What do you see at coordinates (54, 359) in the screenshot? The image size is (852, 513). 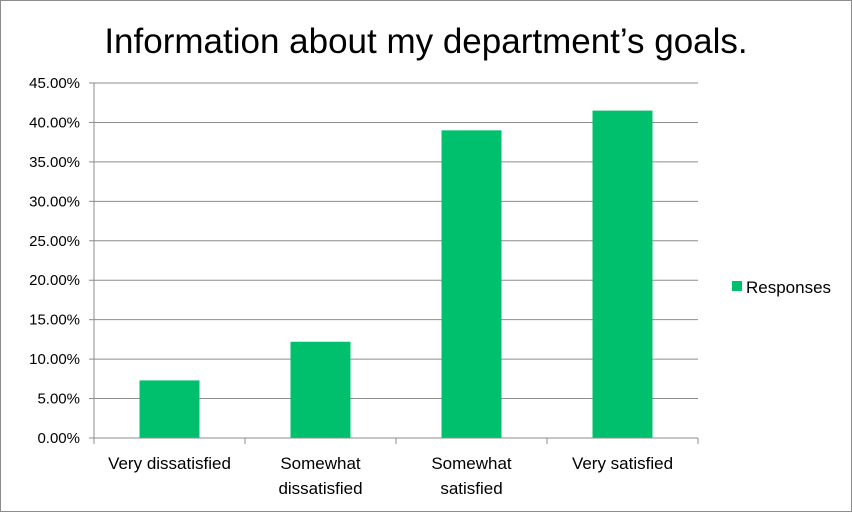 I see `y-tick-label: 10.00%` at bounding box center [54, 359].